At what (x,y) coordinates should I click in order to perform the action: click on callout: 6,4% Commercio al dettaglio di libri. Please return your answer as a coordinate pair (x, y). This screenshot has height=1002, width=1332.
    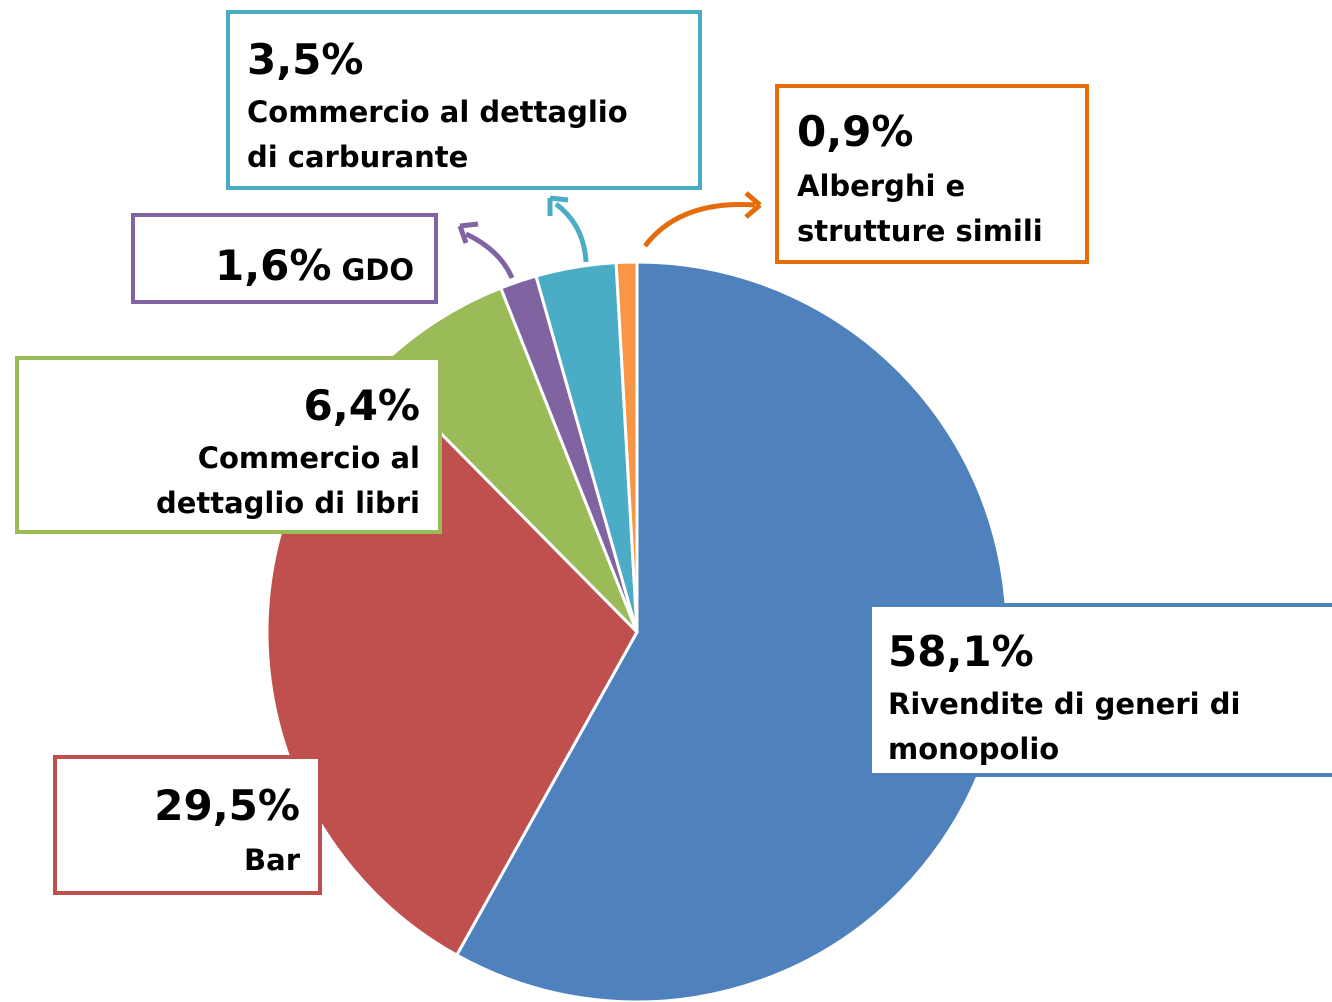
    Looking at the image, I should click on (228, 445).